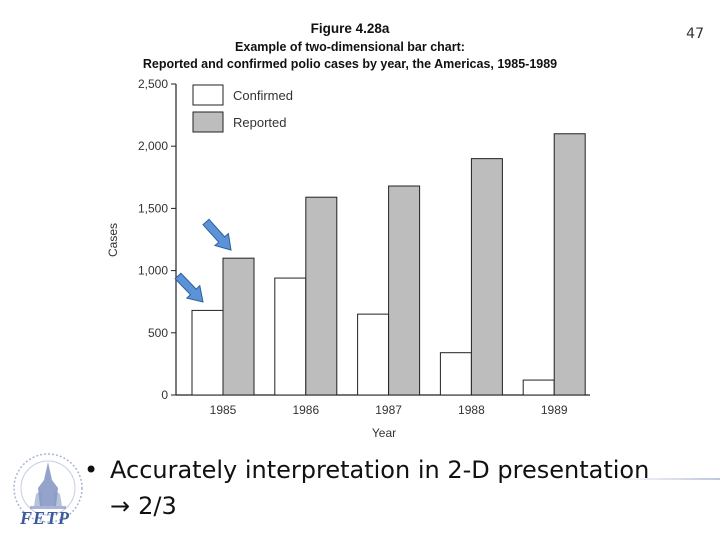 This screenshot has width=720, height=540. What do you see at coordinates (695, 34) in the screenshot?
I see `slide-number: 47` at bounding box center [695, 34].